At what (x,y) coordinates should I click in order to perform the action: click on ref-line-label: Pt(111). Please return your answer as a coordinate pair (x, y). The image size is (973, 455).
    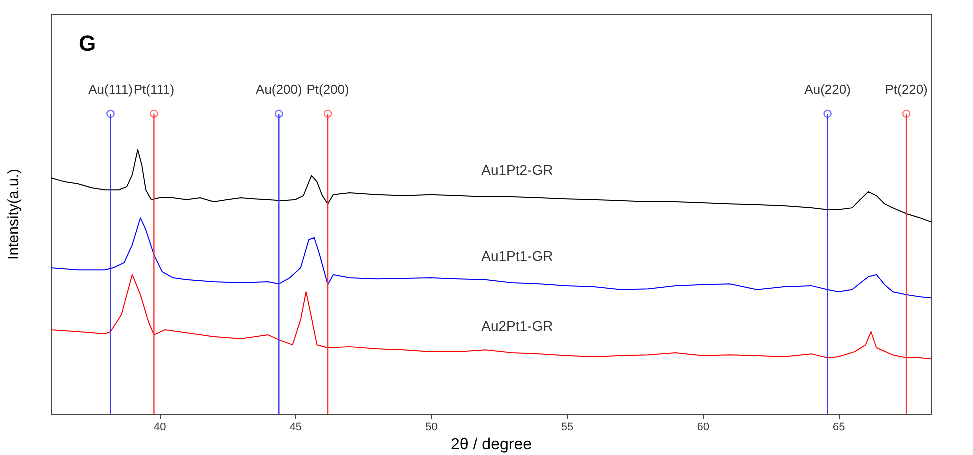
    Looking at the image, I should click on (154, 89).